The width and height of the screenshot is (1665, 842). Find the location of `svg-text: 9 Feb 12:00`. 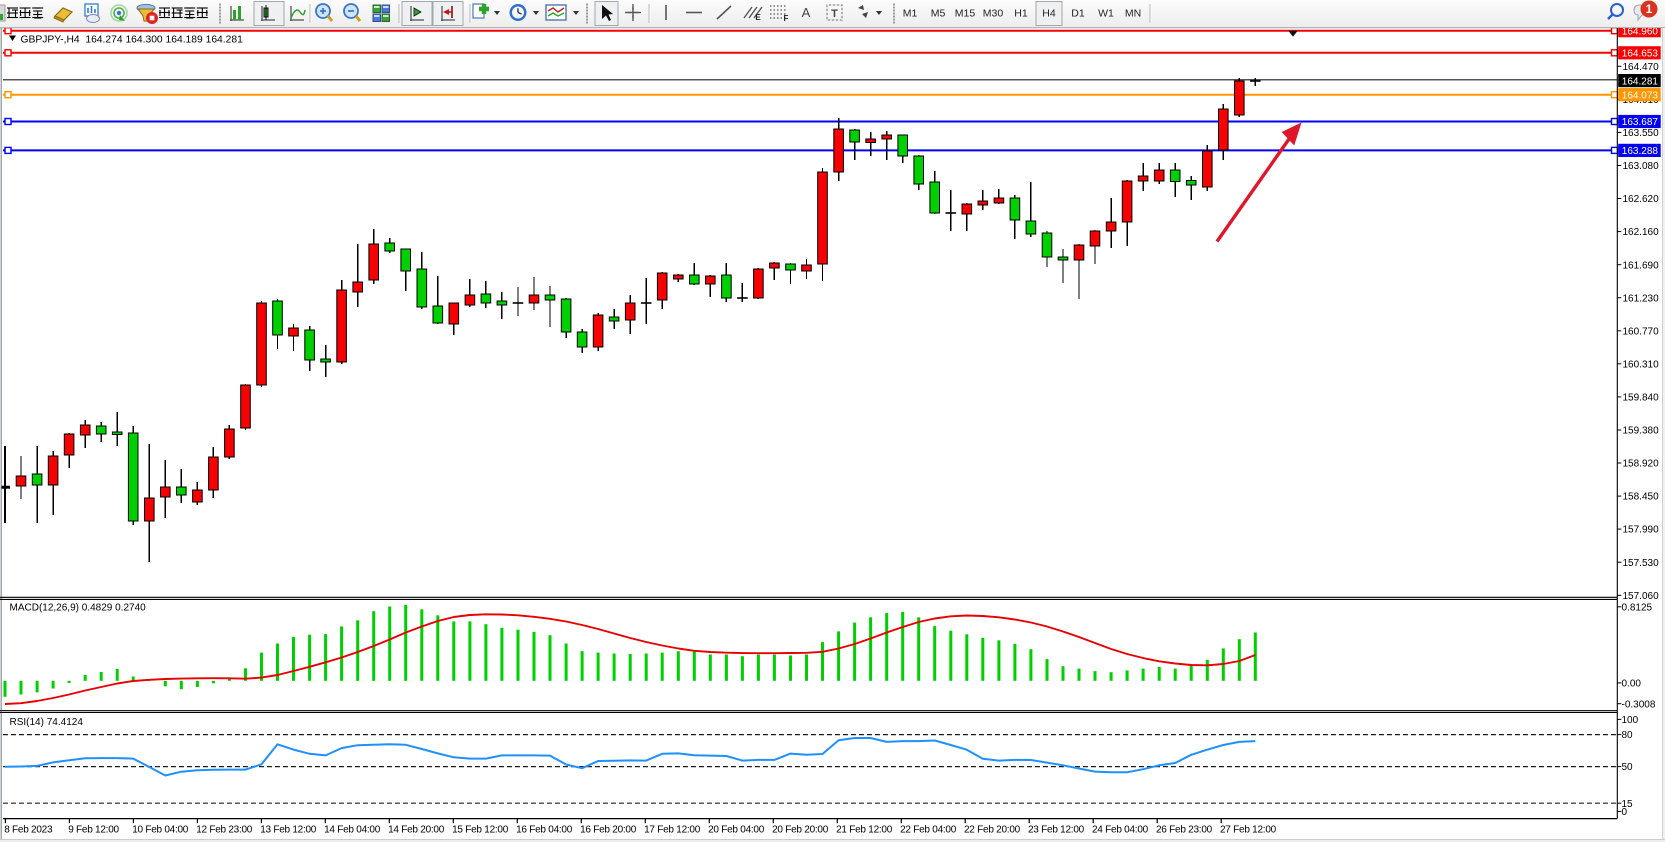

svg-text: 9 Feb 12:00 is located at coordinates (93, 829).